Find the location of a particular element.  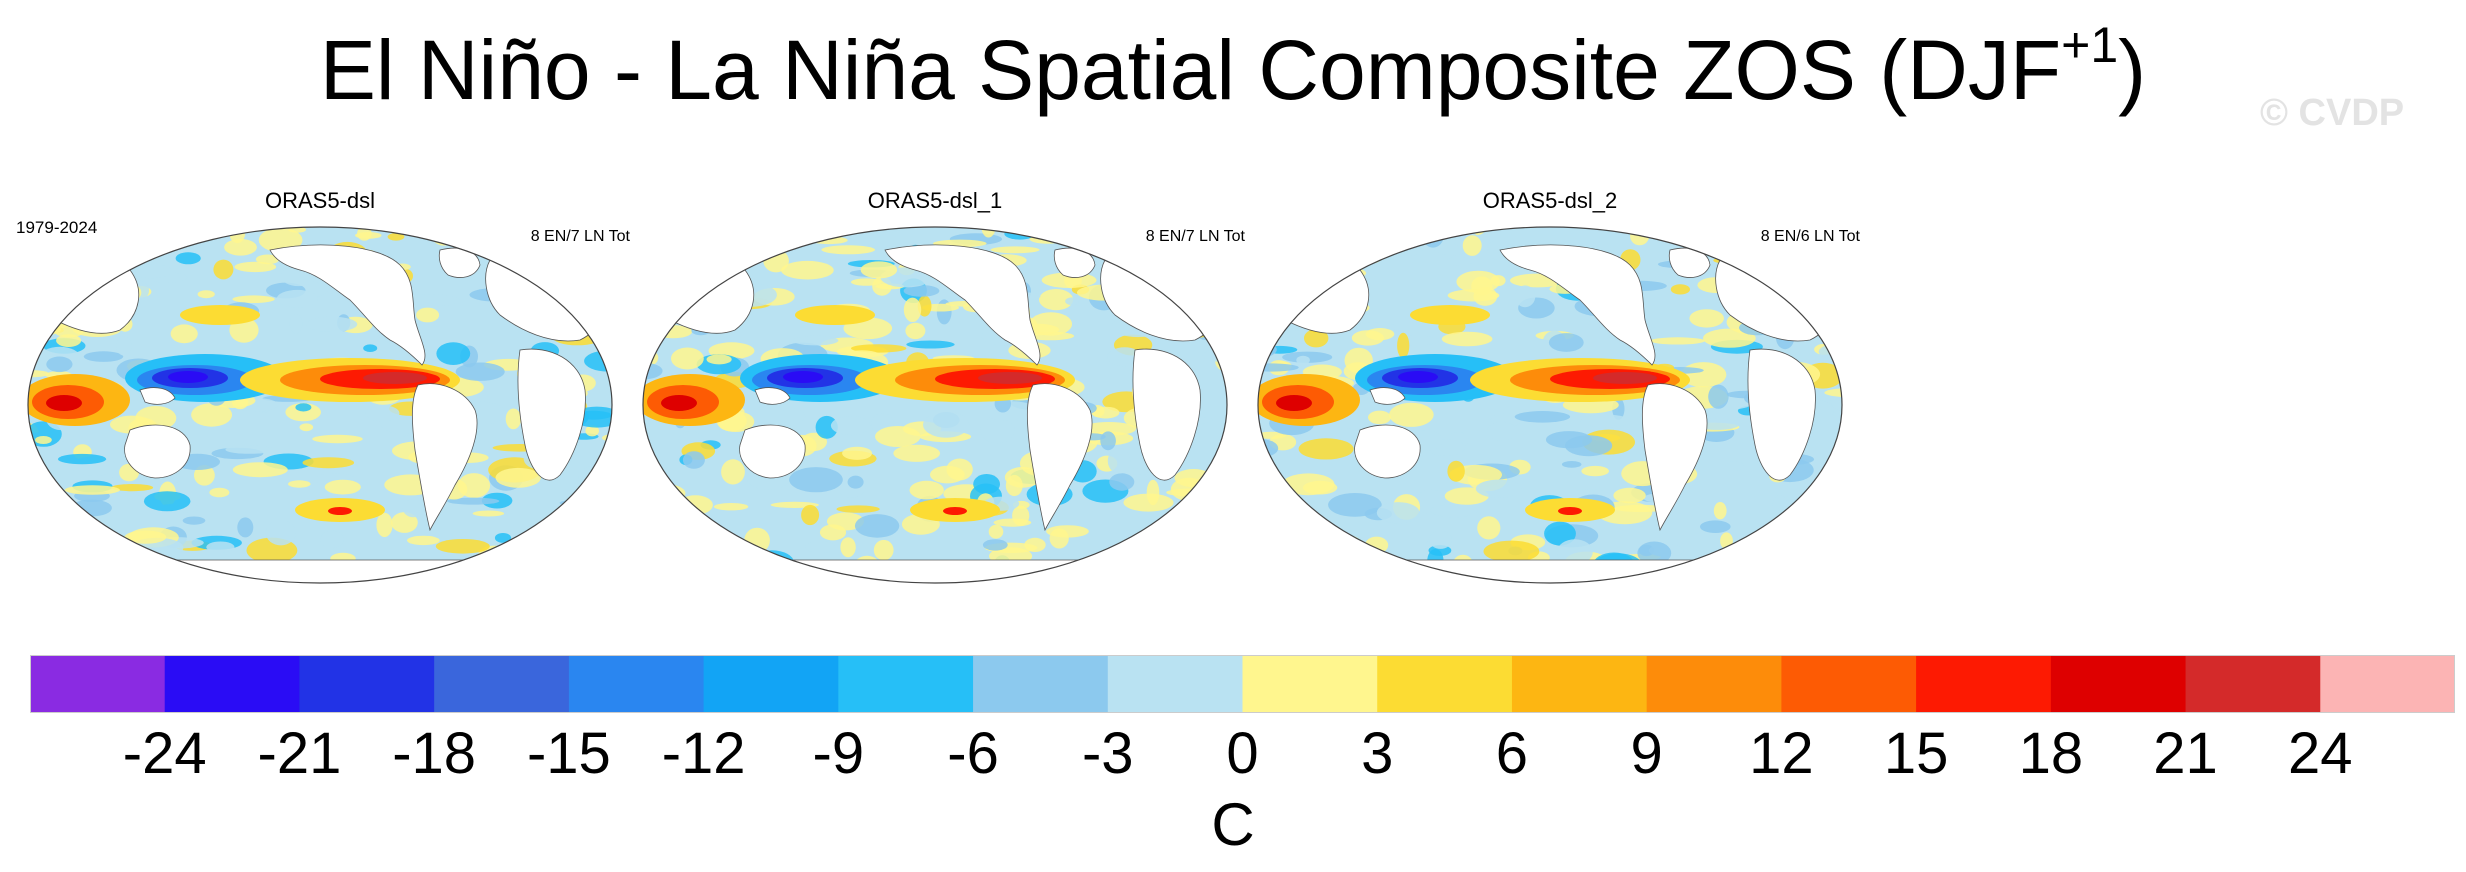

colorbar-tick-label: 21 is located at coordinates (2185, 753).